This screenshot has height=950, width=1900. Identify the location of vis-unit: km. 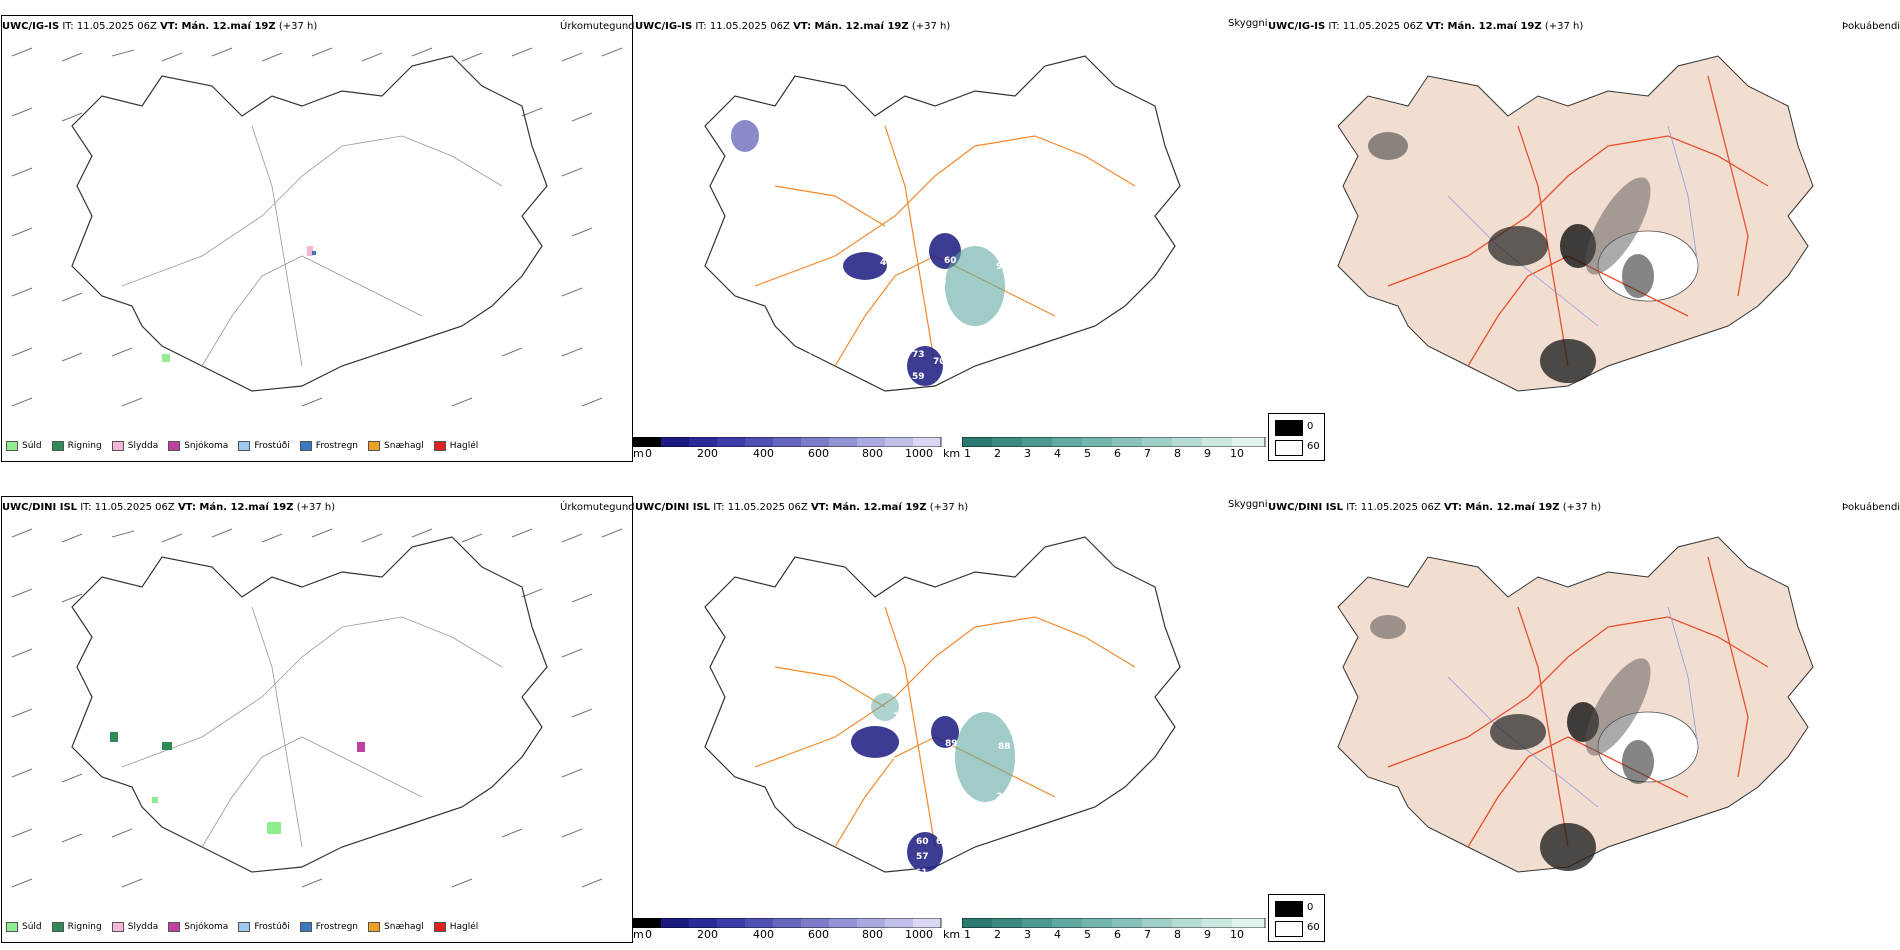
(952, 453).